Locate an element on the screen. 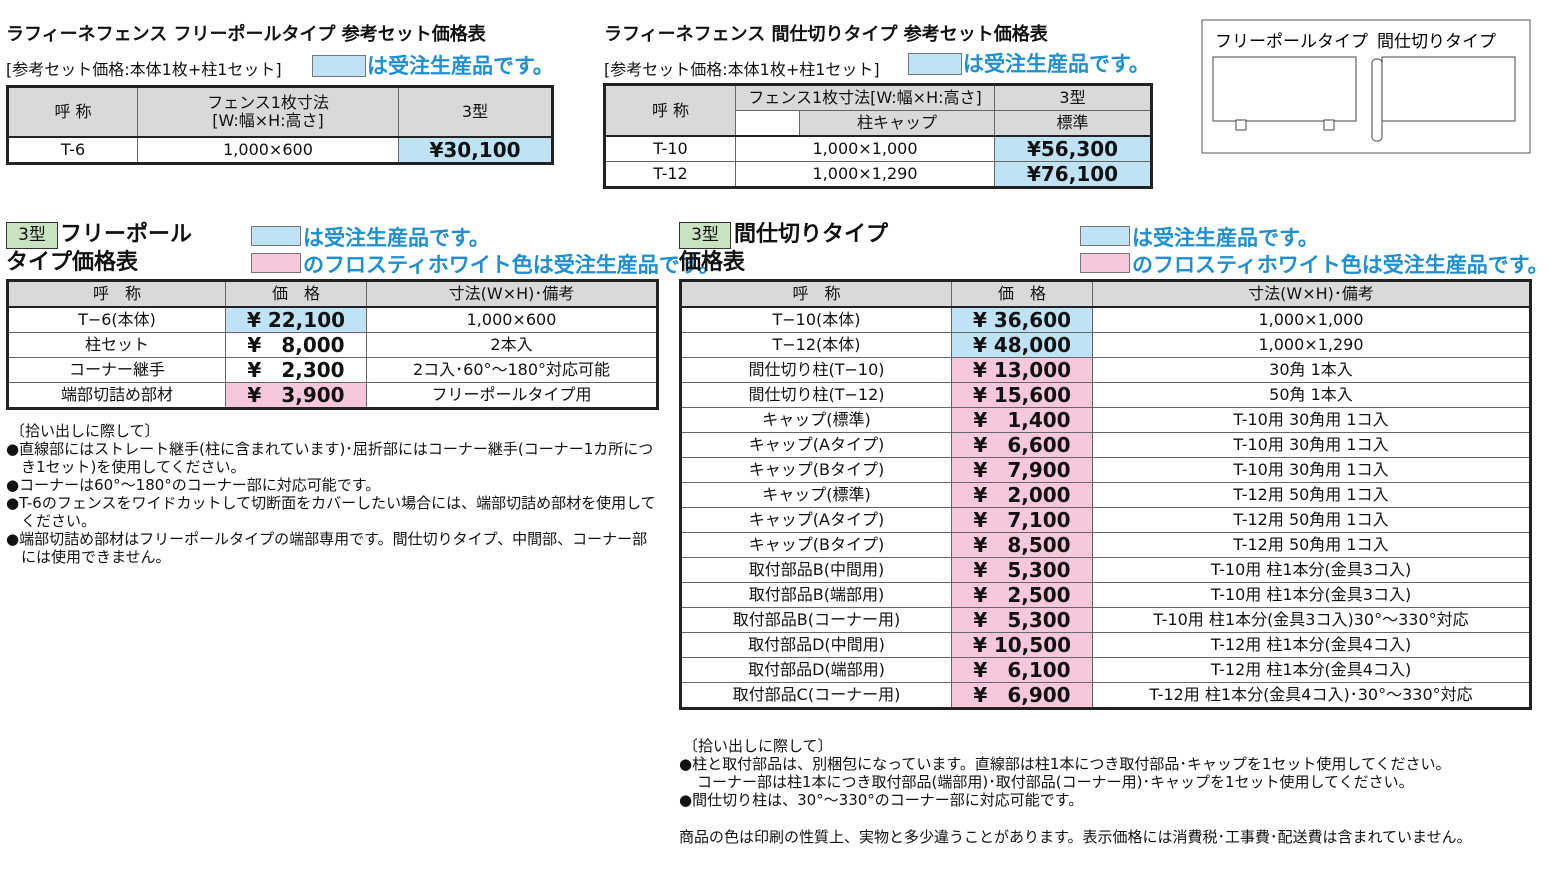 This screenshot has height=875, width=1551. name-cell: 間仕切り柱(T−12) is located at coordinates (816, 395).